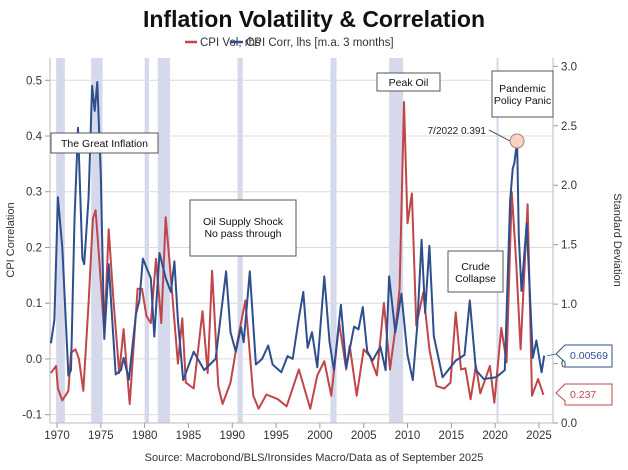  I want to click on annotation-crude-collapse: Crude Collapse, so click(475, 271).